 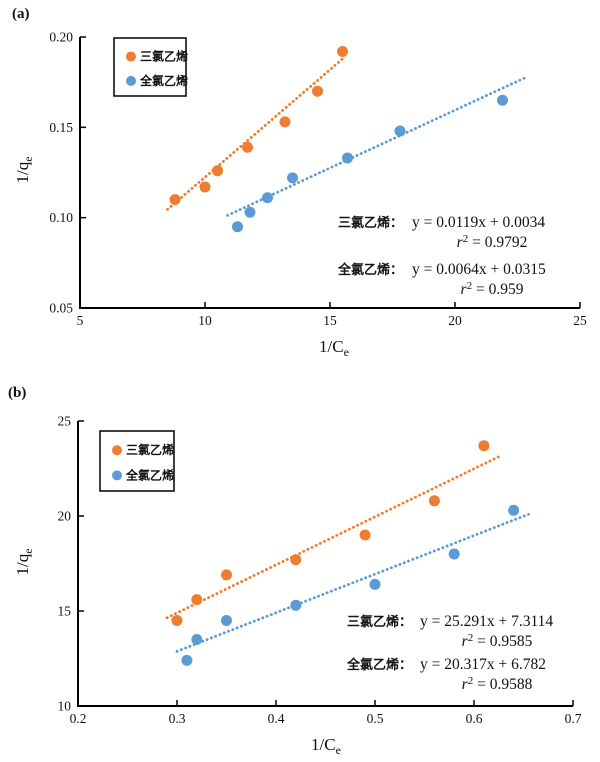 I want to click on y-tick-label: 20, so click(x=65, y=516).